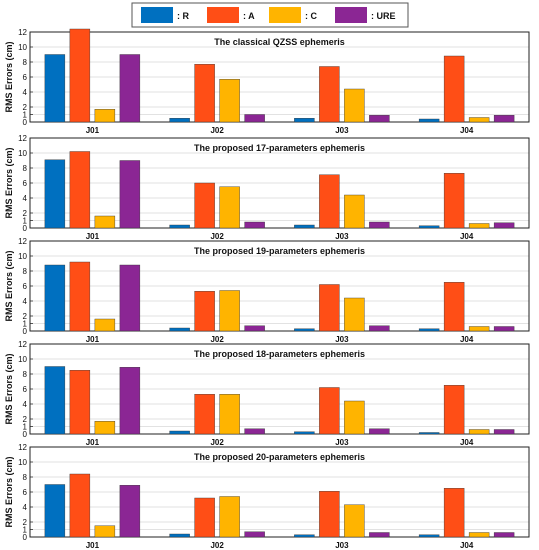  What do you see at coordinates (183, 16) in the screenshot?
I see `legend-label-r: : R` at bounding box center [183, 16].